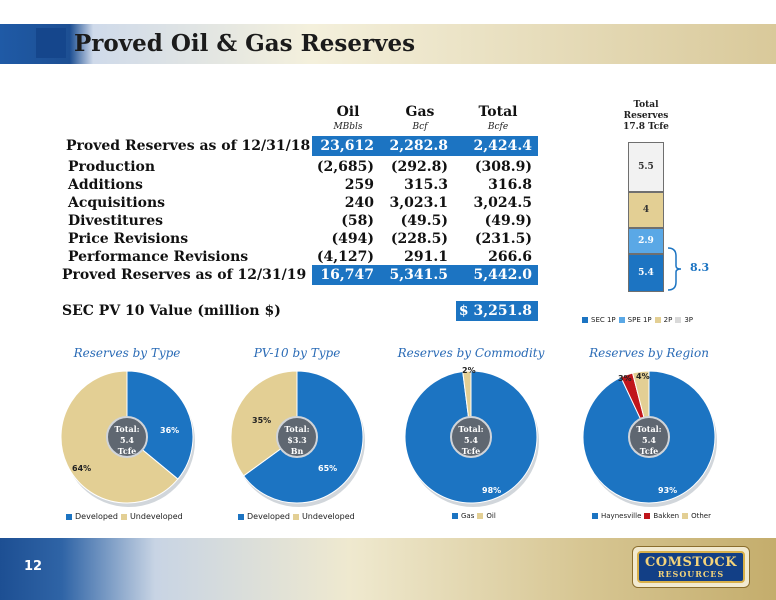 Image resolution: width=776 pixels, height=600 pixels. What do you see at coordinates (646, 127) in the screenshot?
I see `total-reserves-title-line-3: 17.8 Tcfe` at bounding box center [646, 127].